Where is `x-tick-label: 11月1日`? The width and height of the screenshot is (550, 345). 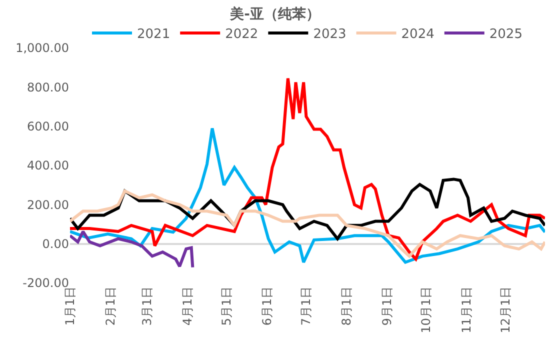 x-tick-label: 11月1日 is located at coordinates (467, 310).